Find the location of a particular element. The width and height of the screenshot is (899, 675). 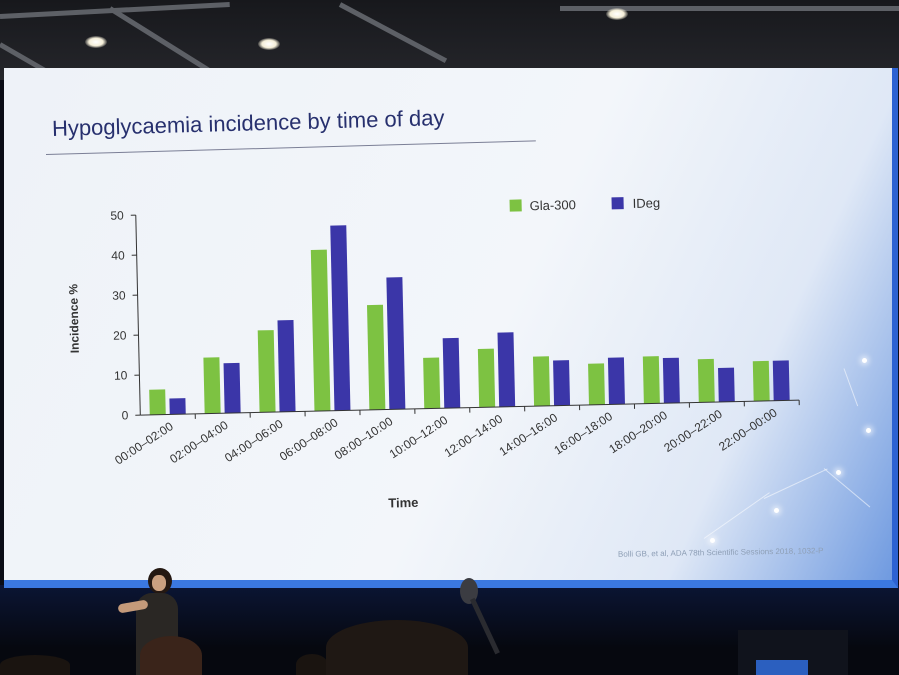

x-tick-label: 12:00–14:00 is located at coordinates (474, 436).